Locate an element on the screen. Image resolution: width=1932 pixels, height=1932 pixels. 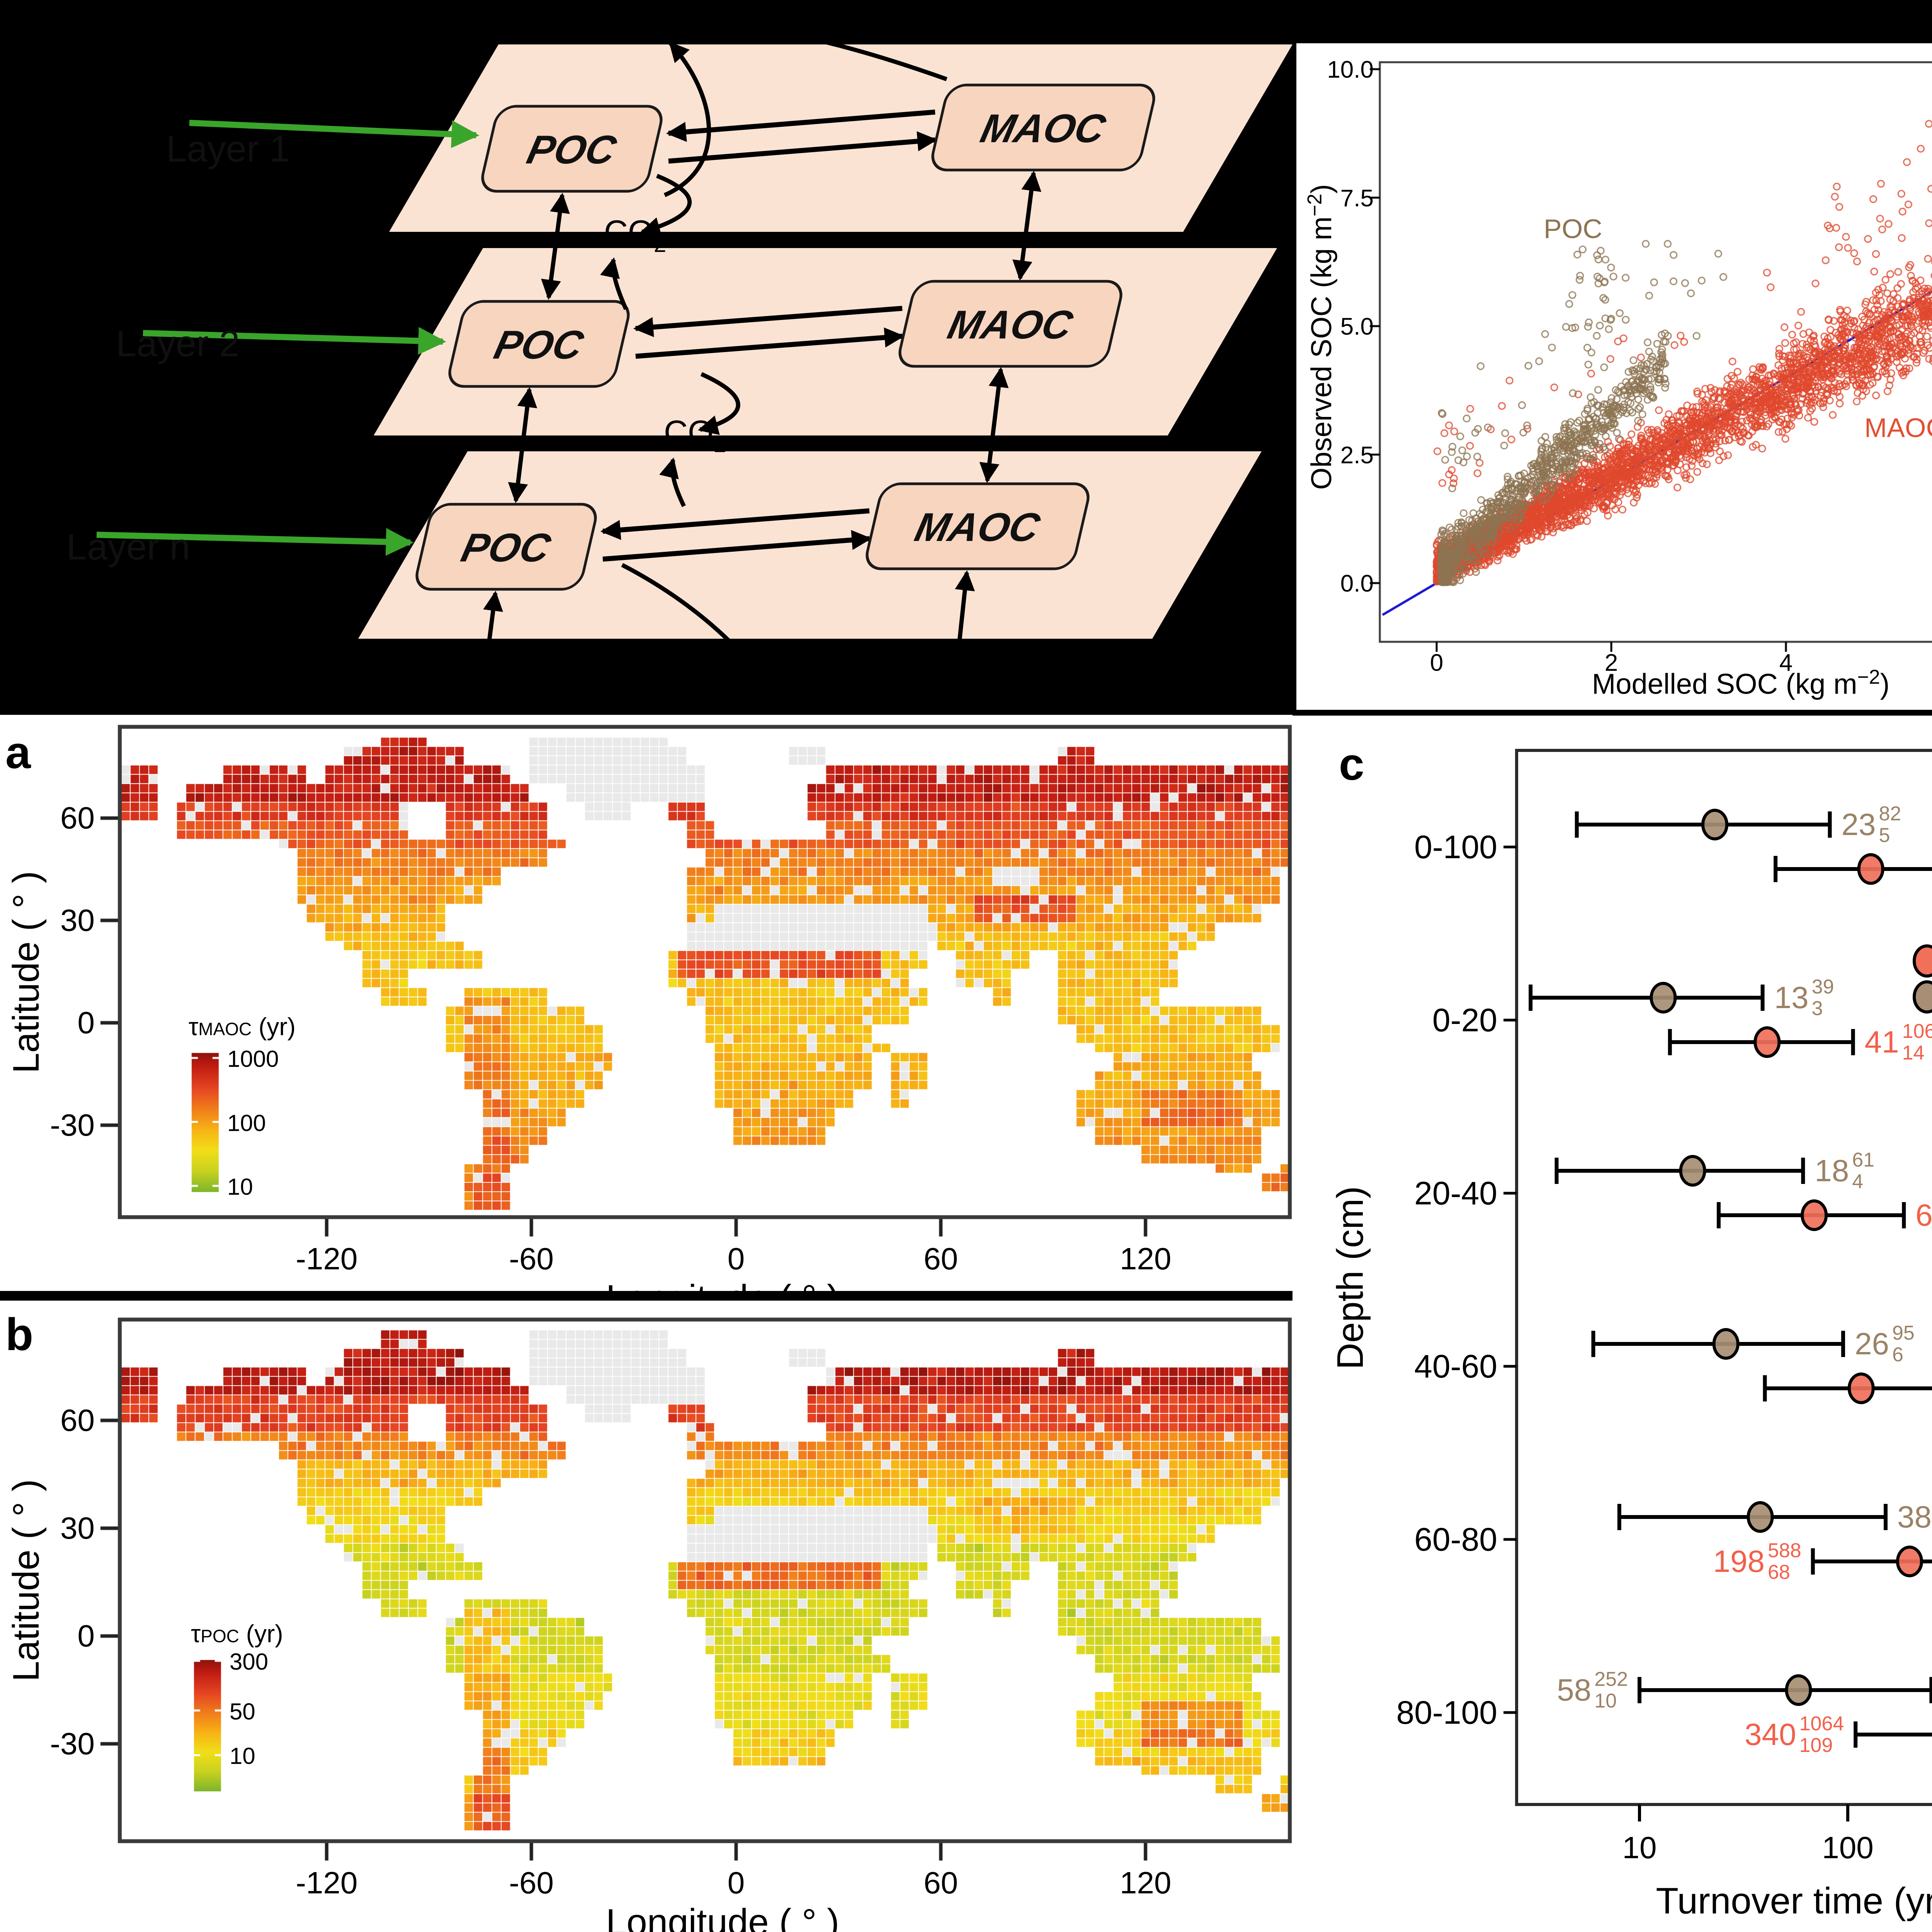
maoc-box-layer-2-label: MAOC is located at coordinates (1011, 325).